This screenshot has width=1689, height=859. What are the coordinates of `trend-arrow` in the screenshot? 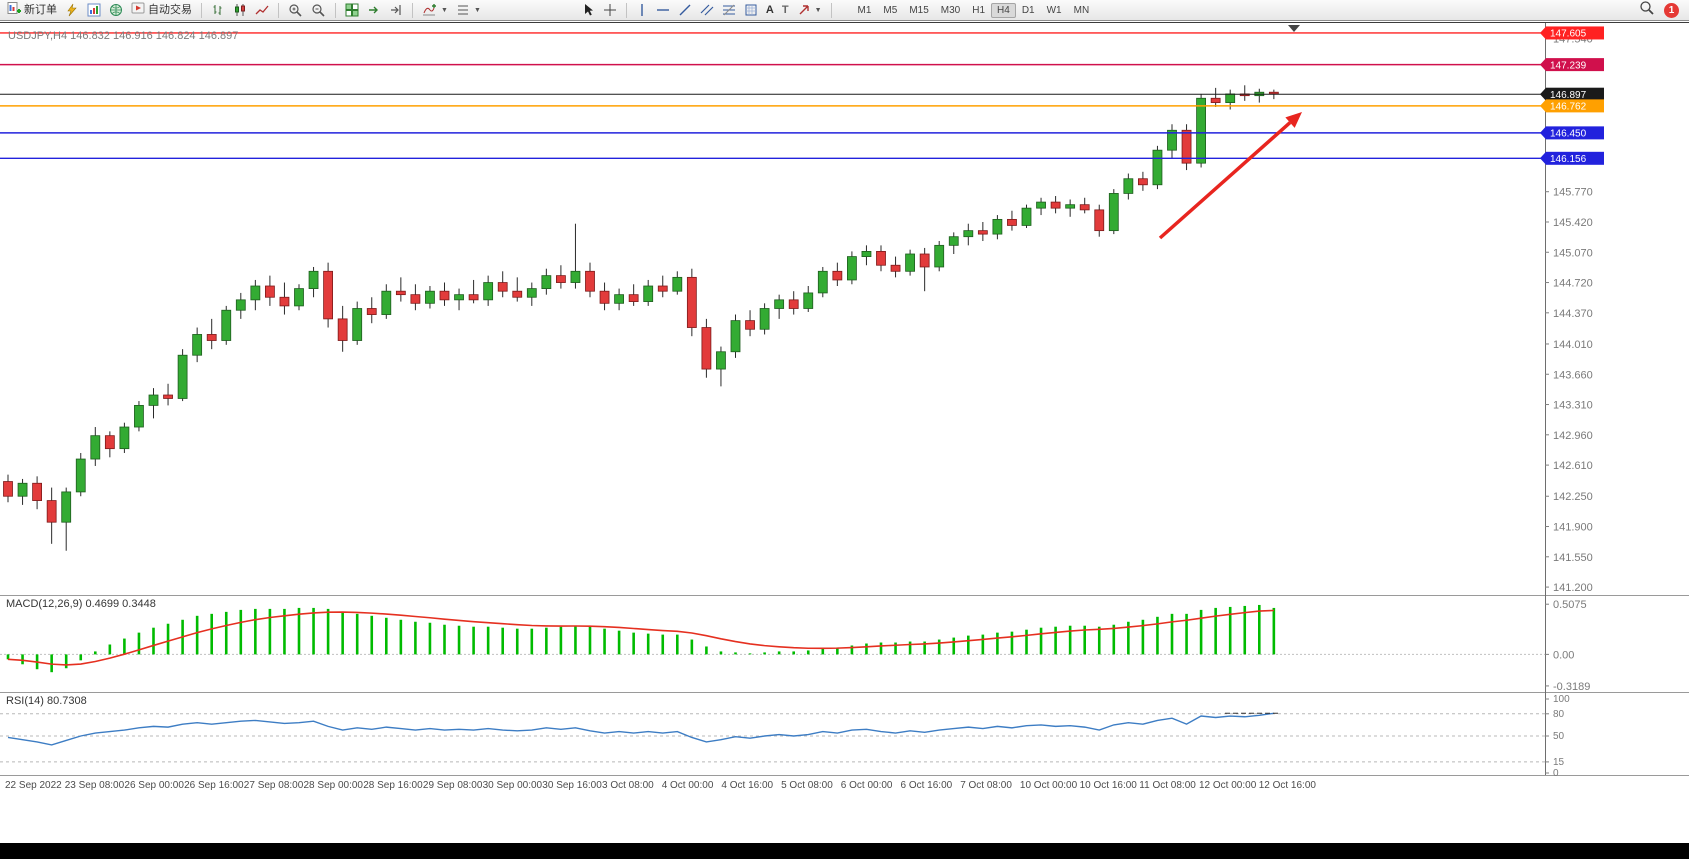 It's located at (1230, 176).